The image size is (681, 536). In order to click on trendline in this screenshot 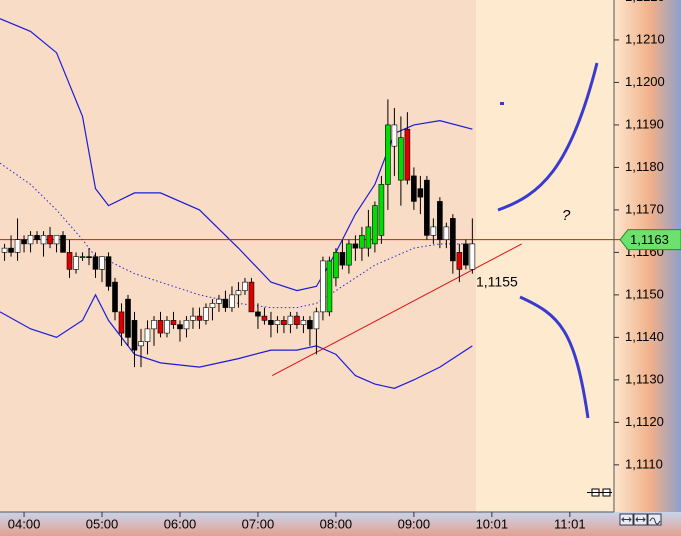, I will do `click(397, 310)`.